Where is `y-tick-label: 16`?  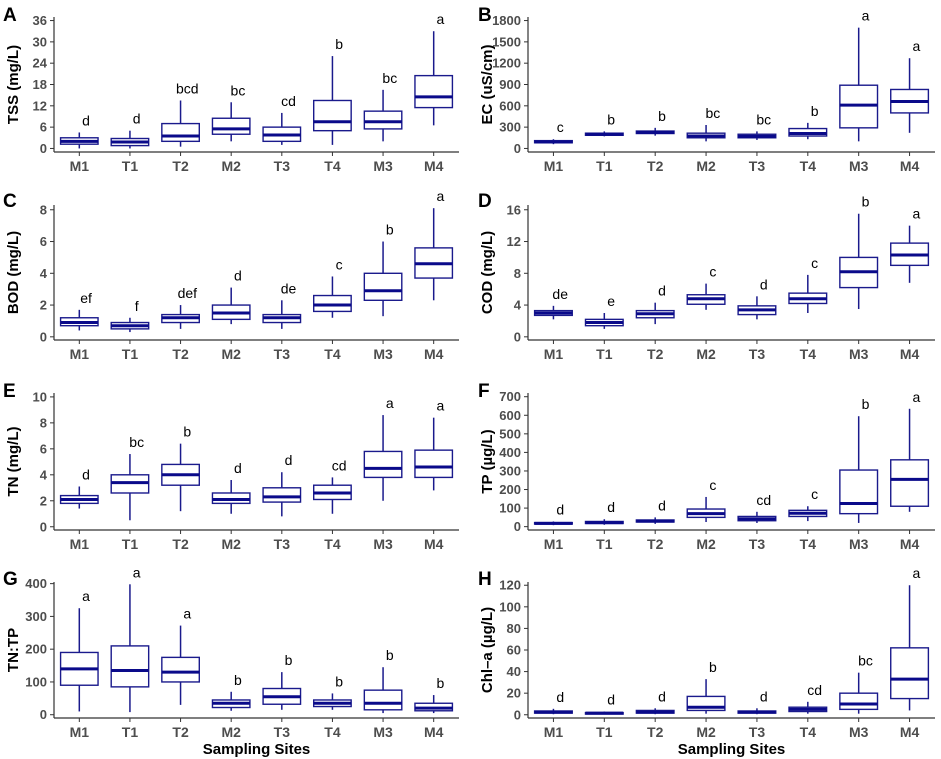
y-tick-label: 16 is located at coordinates (514, 209).